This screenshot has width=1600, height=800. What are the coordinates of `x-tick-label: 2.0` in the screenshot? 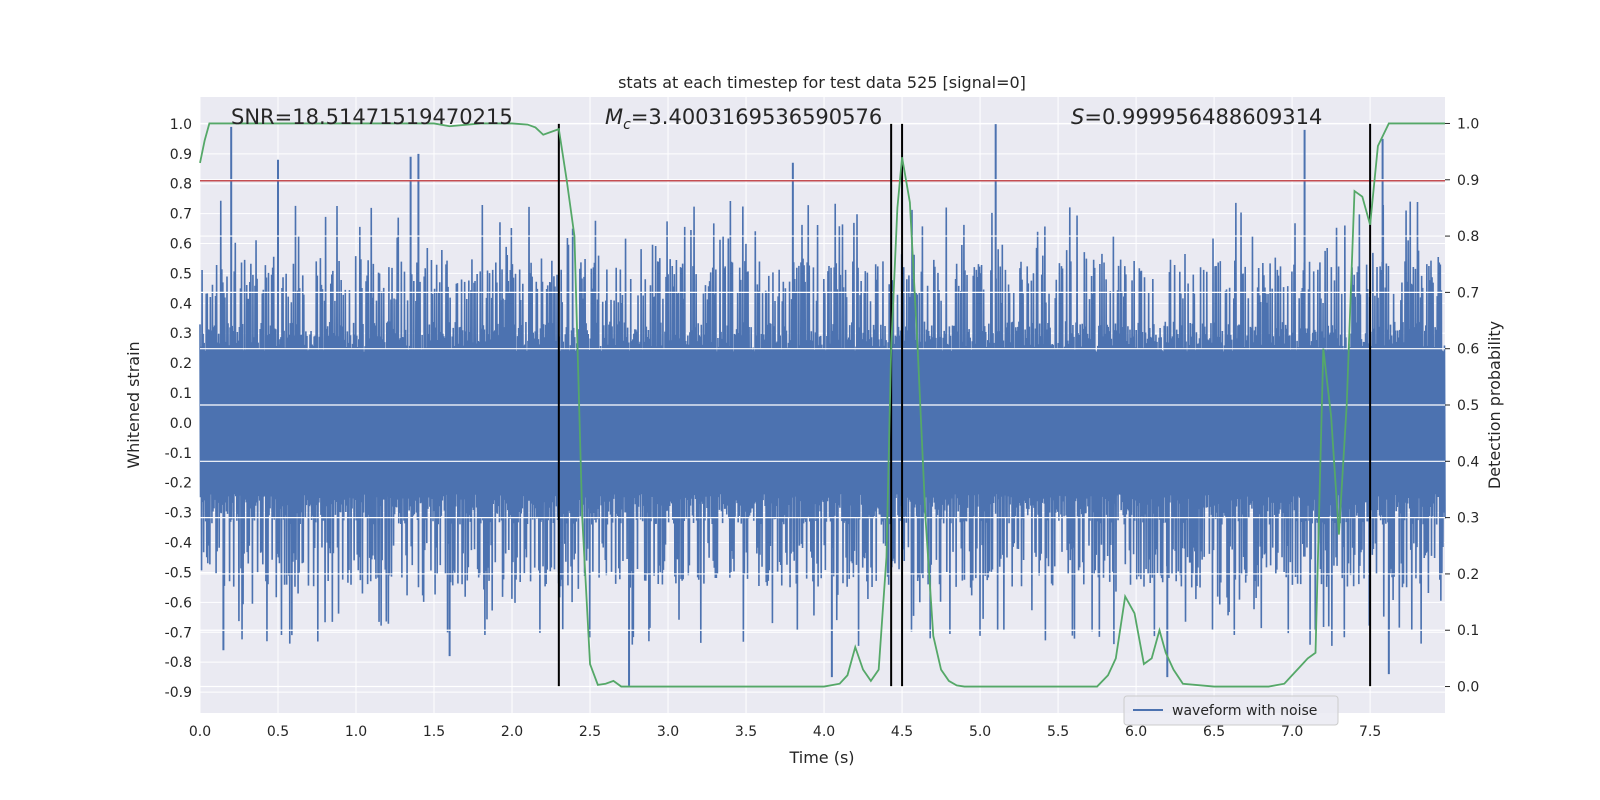 It's located at (512, 732).